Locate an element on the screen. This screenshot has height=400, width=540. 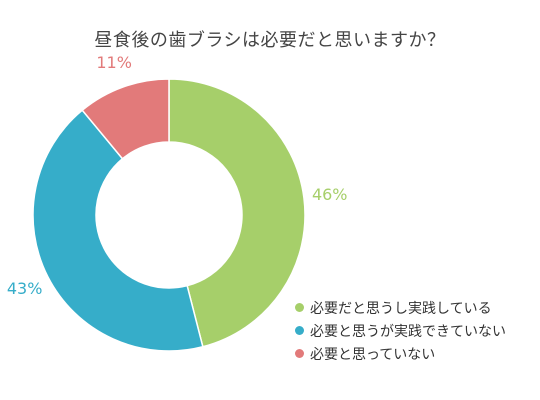
legend-item-not-necessary: 必要と思っていない is located at coordinates (400, 353).